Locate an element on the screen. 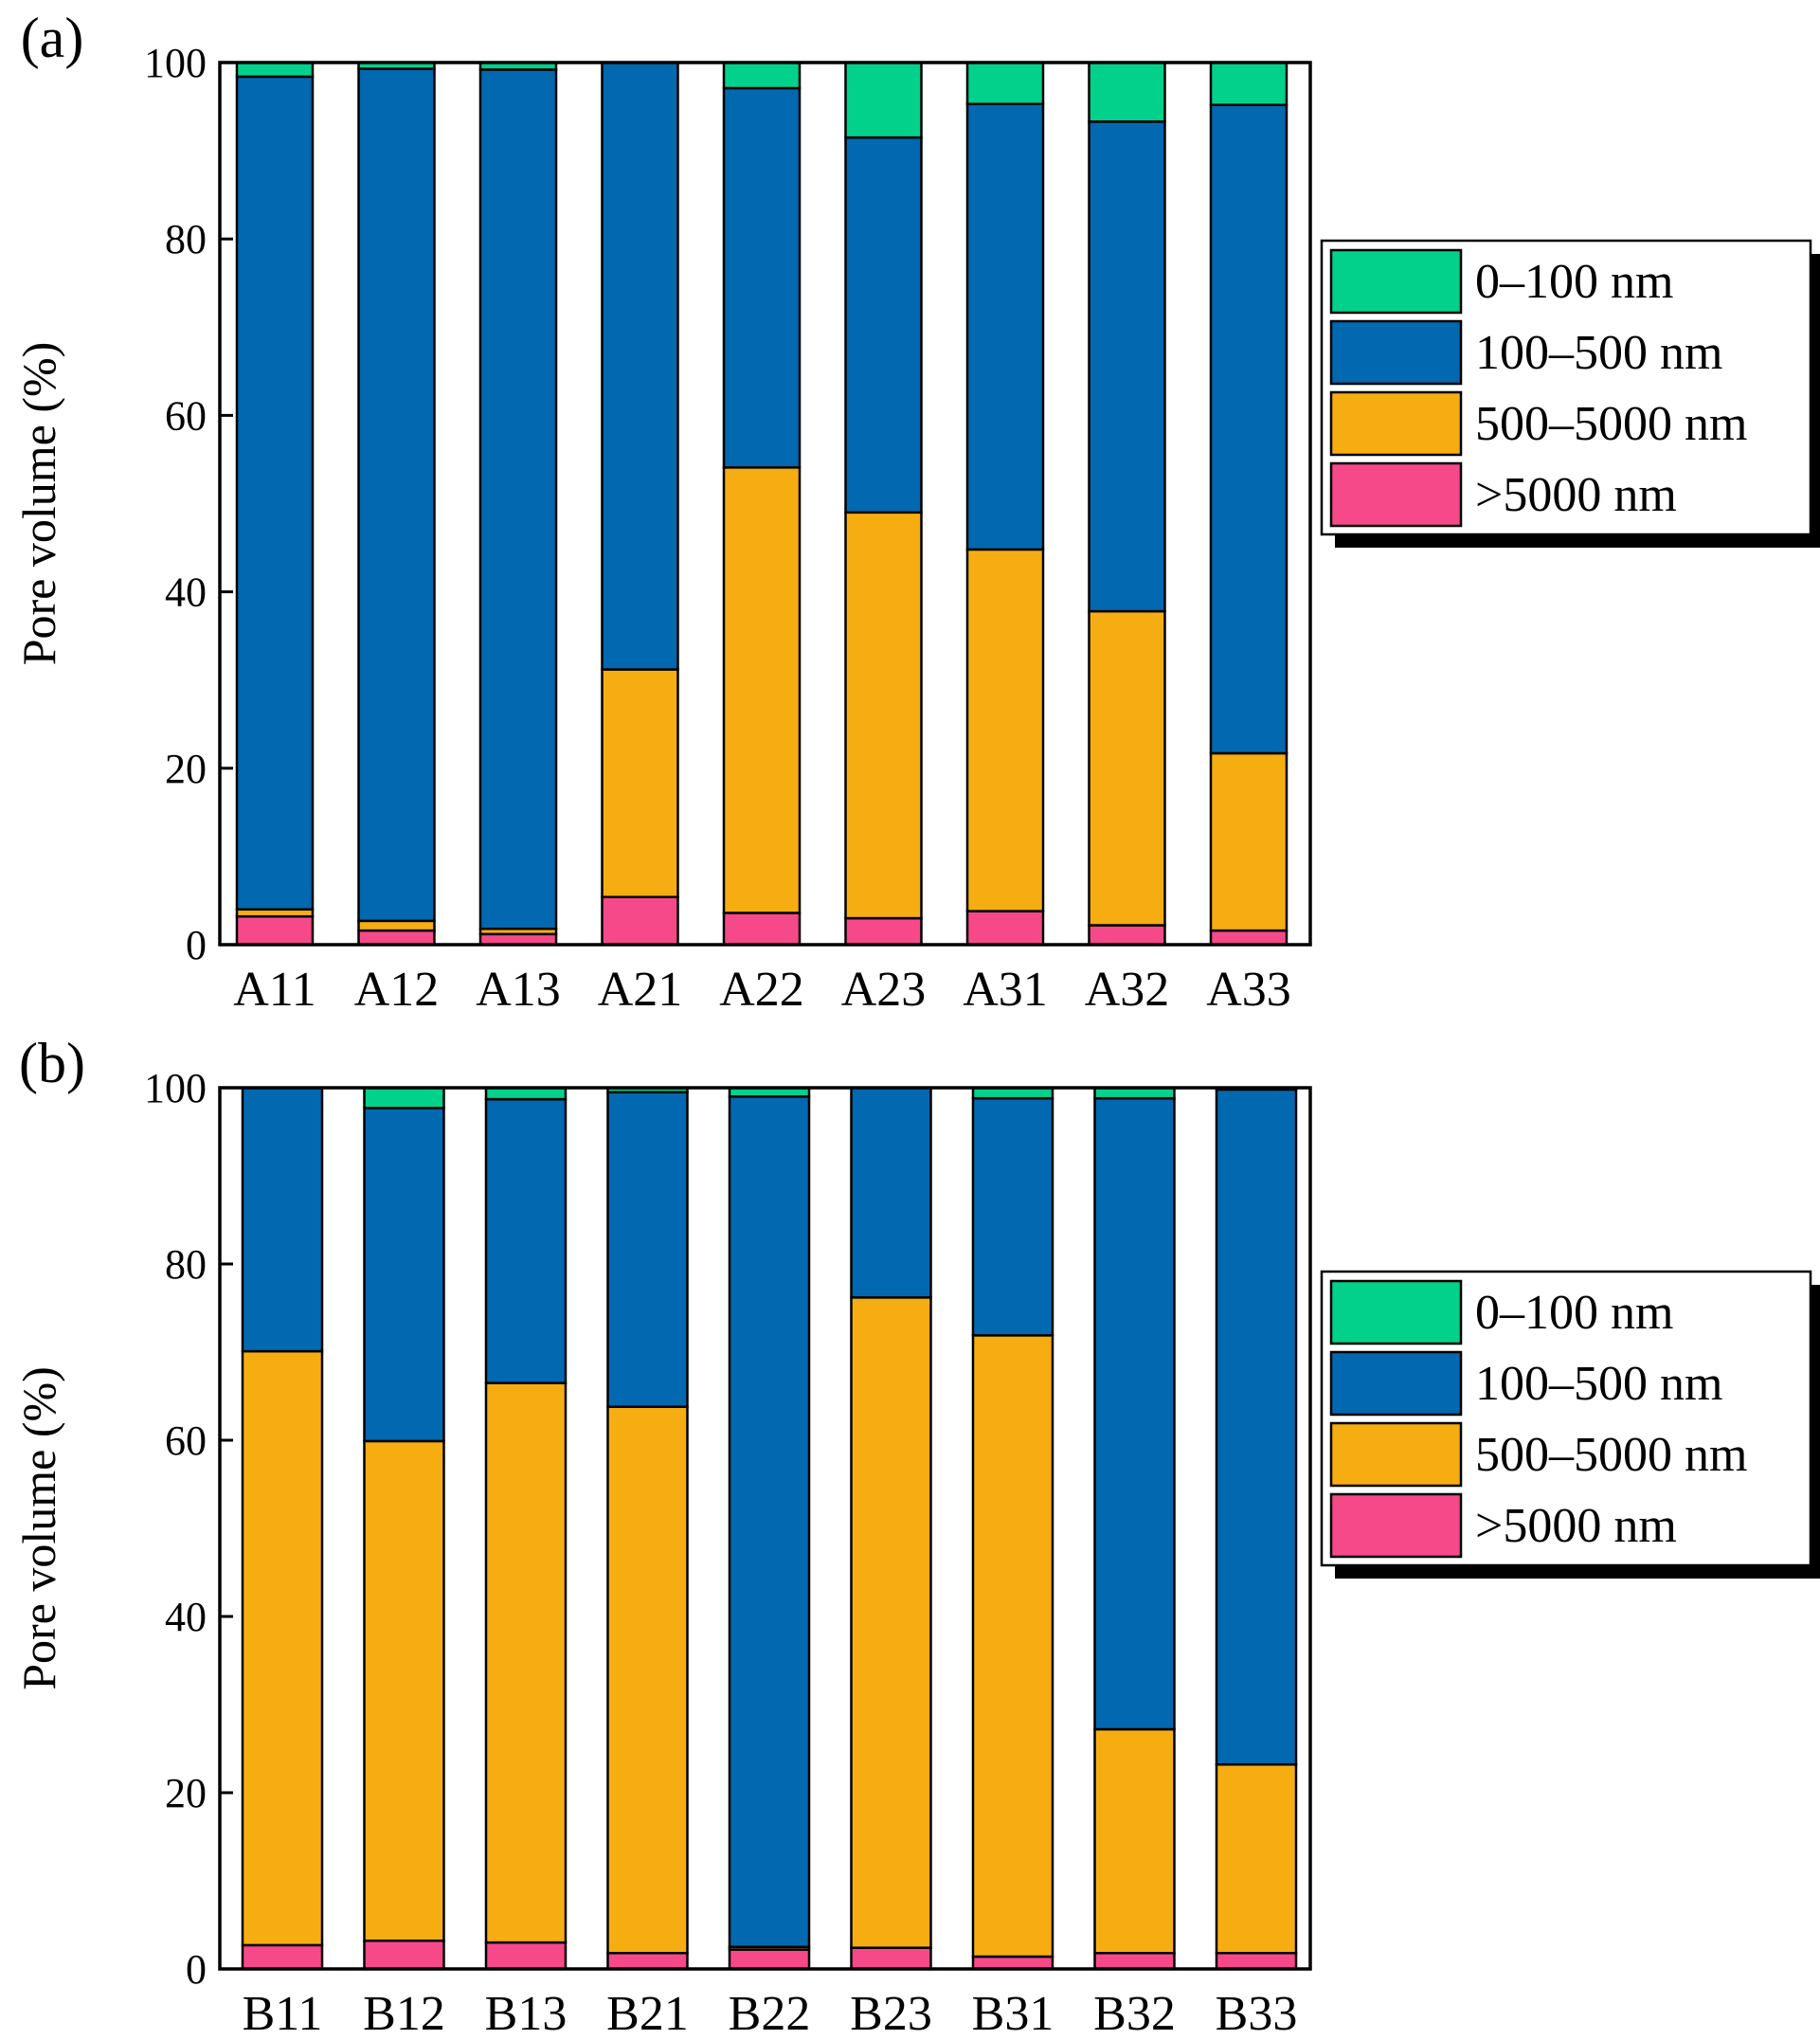 The height and width of the screenshot is (2040, 1820). bar-b33-100-500-nm is located at coordinates (1257, 1427).